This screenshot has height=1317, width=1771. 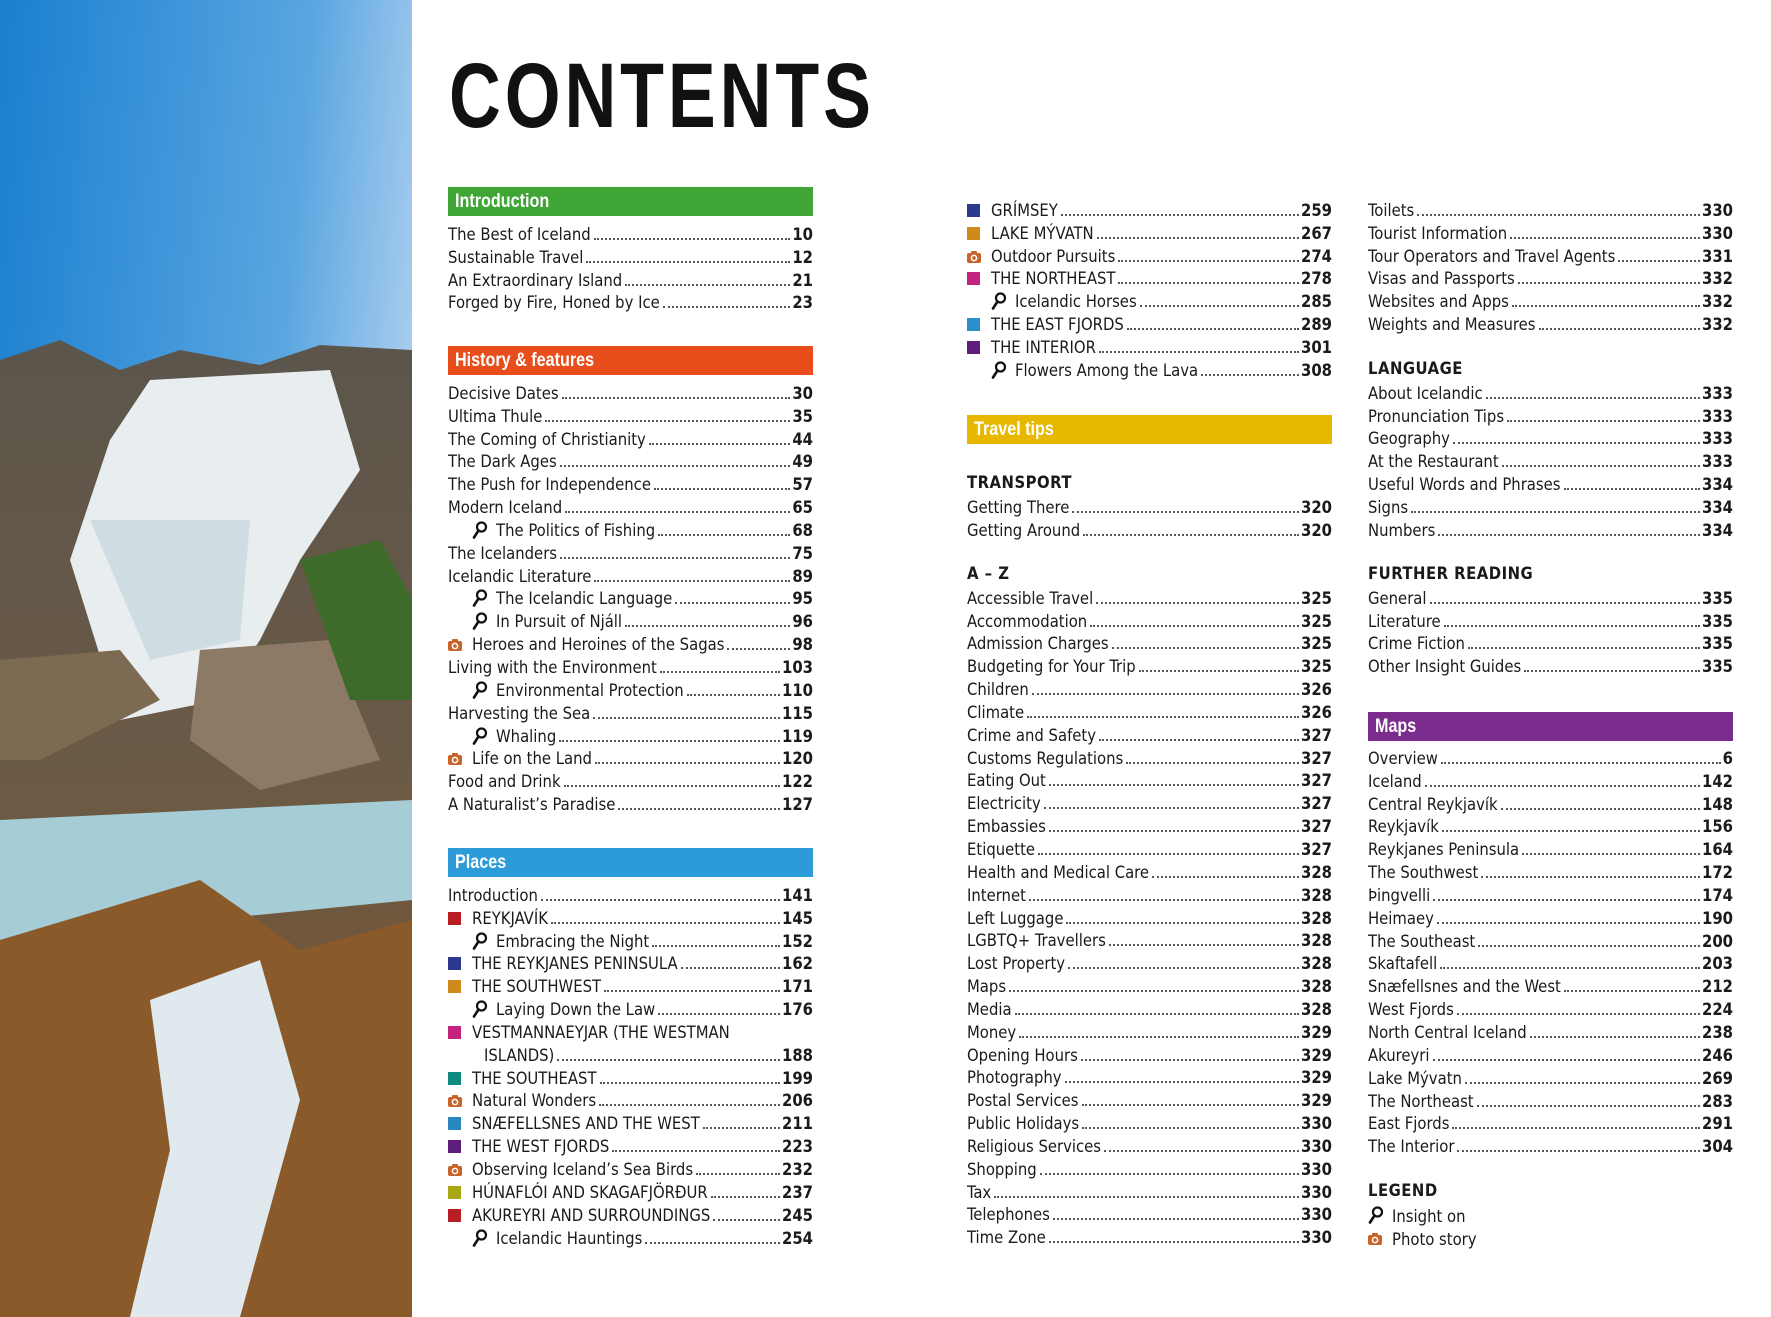 What do you see at coordinates (630, 758) in the screenshot?
I see `toc-entry: Life on the Land 120` at bounding box center [630, 758].